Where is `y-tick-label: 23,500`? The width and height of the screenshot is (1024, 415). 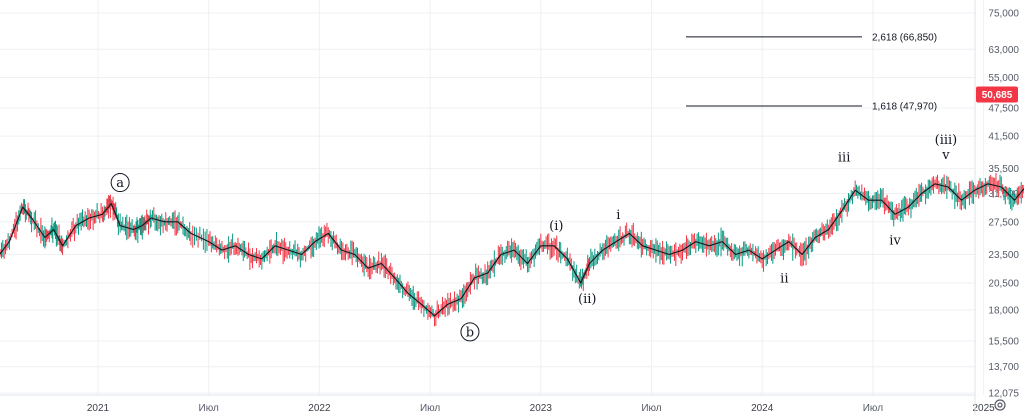 y-tick-label: 23,500 is located at coordinates (1003, 255).